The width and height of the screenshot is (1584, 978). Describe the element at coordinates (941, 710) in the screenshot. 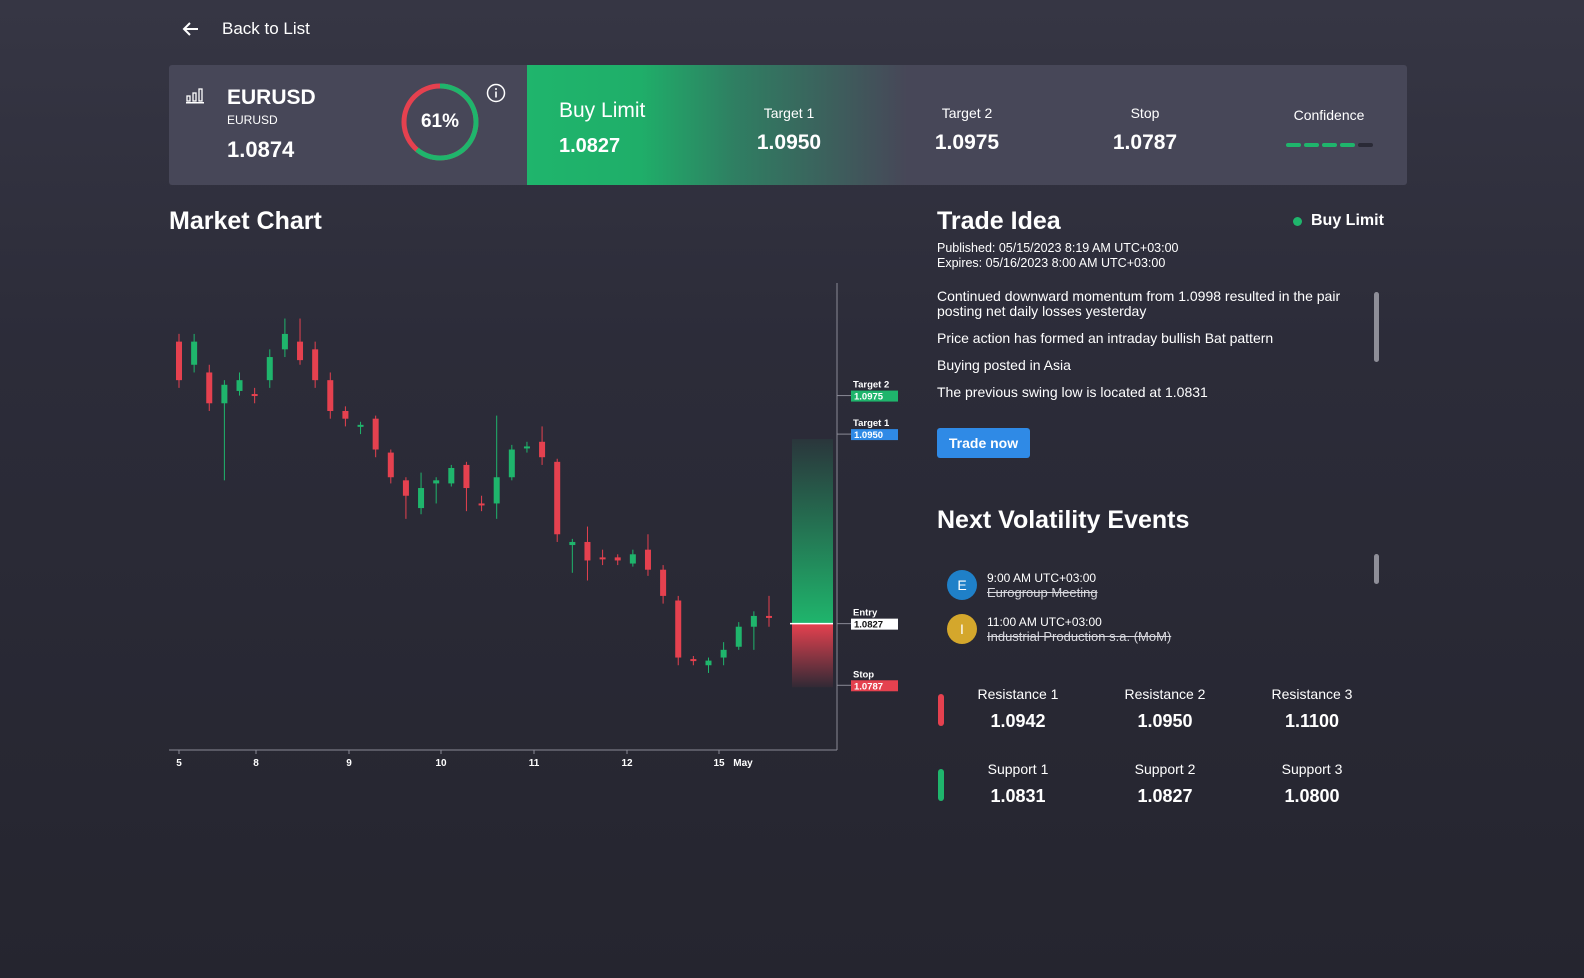

I see `resistance-indicator` at that location.